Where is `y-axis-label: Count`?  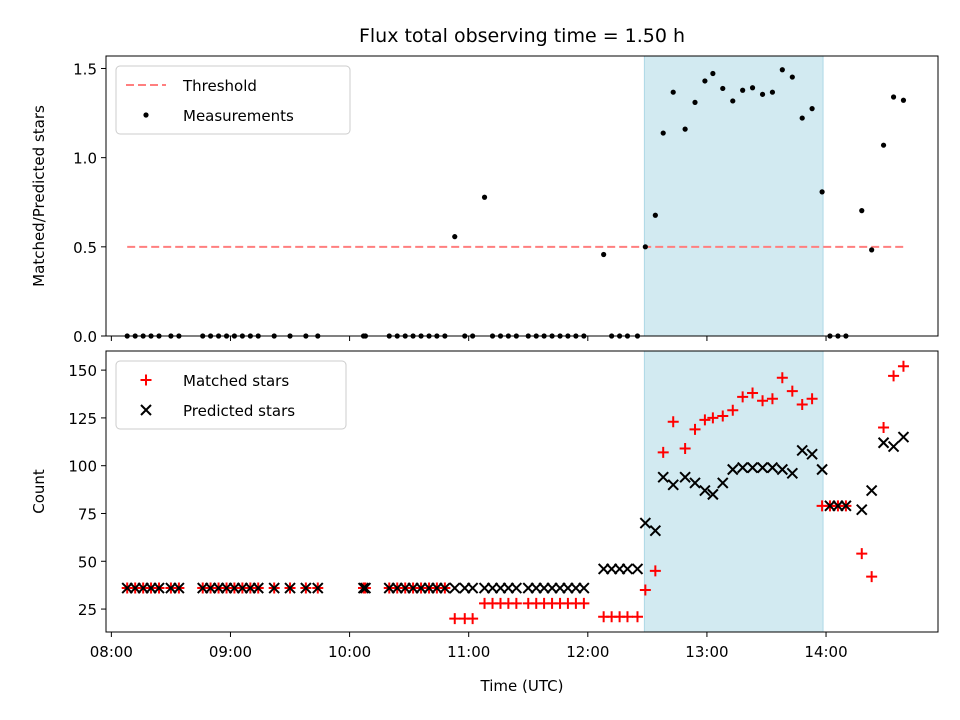 y-axis-label: Count is located at coordinates (39, 491).